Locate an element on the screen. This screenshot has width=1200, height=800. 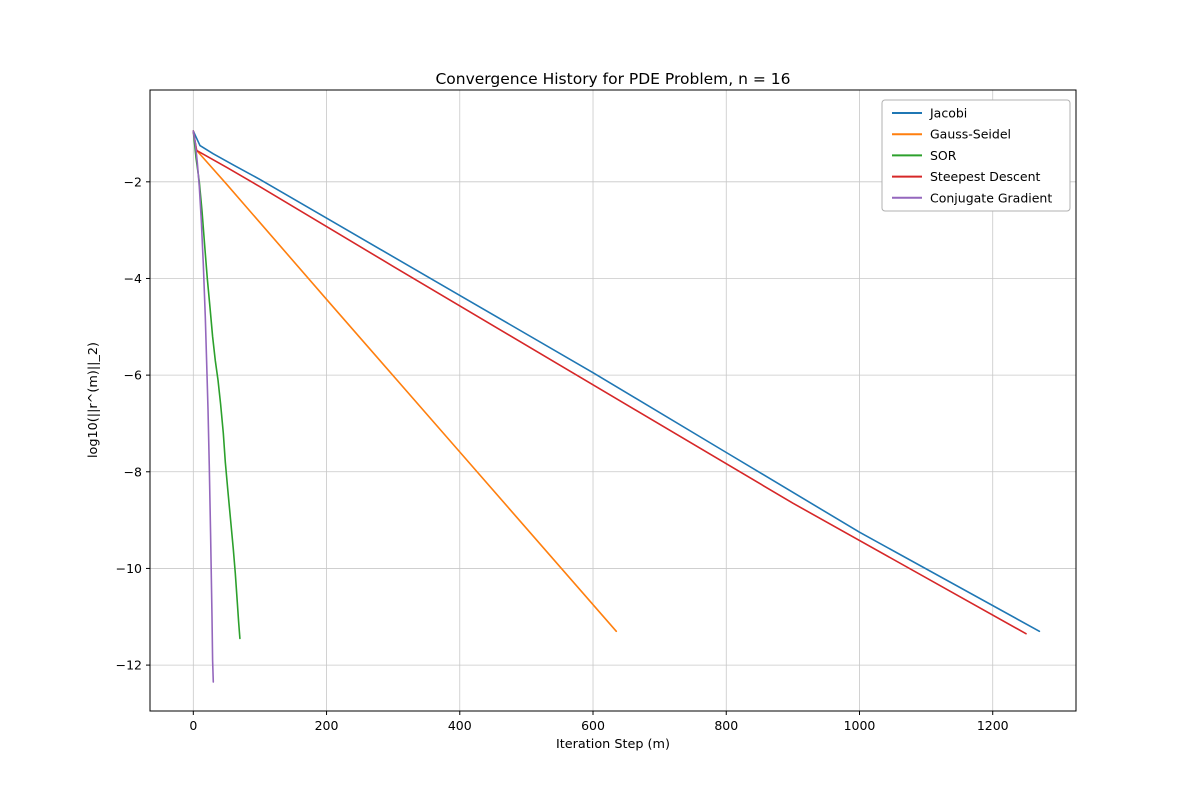
legend-item-conjugate-gradient: Conjugate Gradient is located at coordinates (972, 197).